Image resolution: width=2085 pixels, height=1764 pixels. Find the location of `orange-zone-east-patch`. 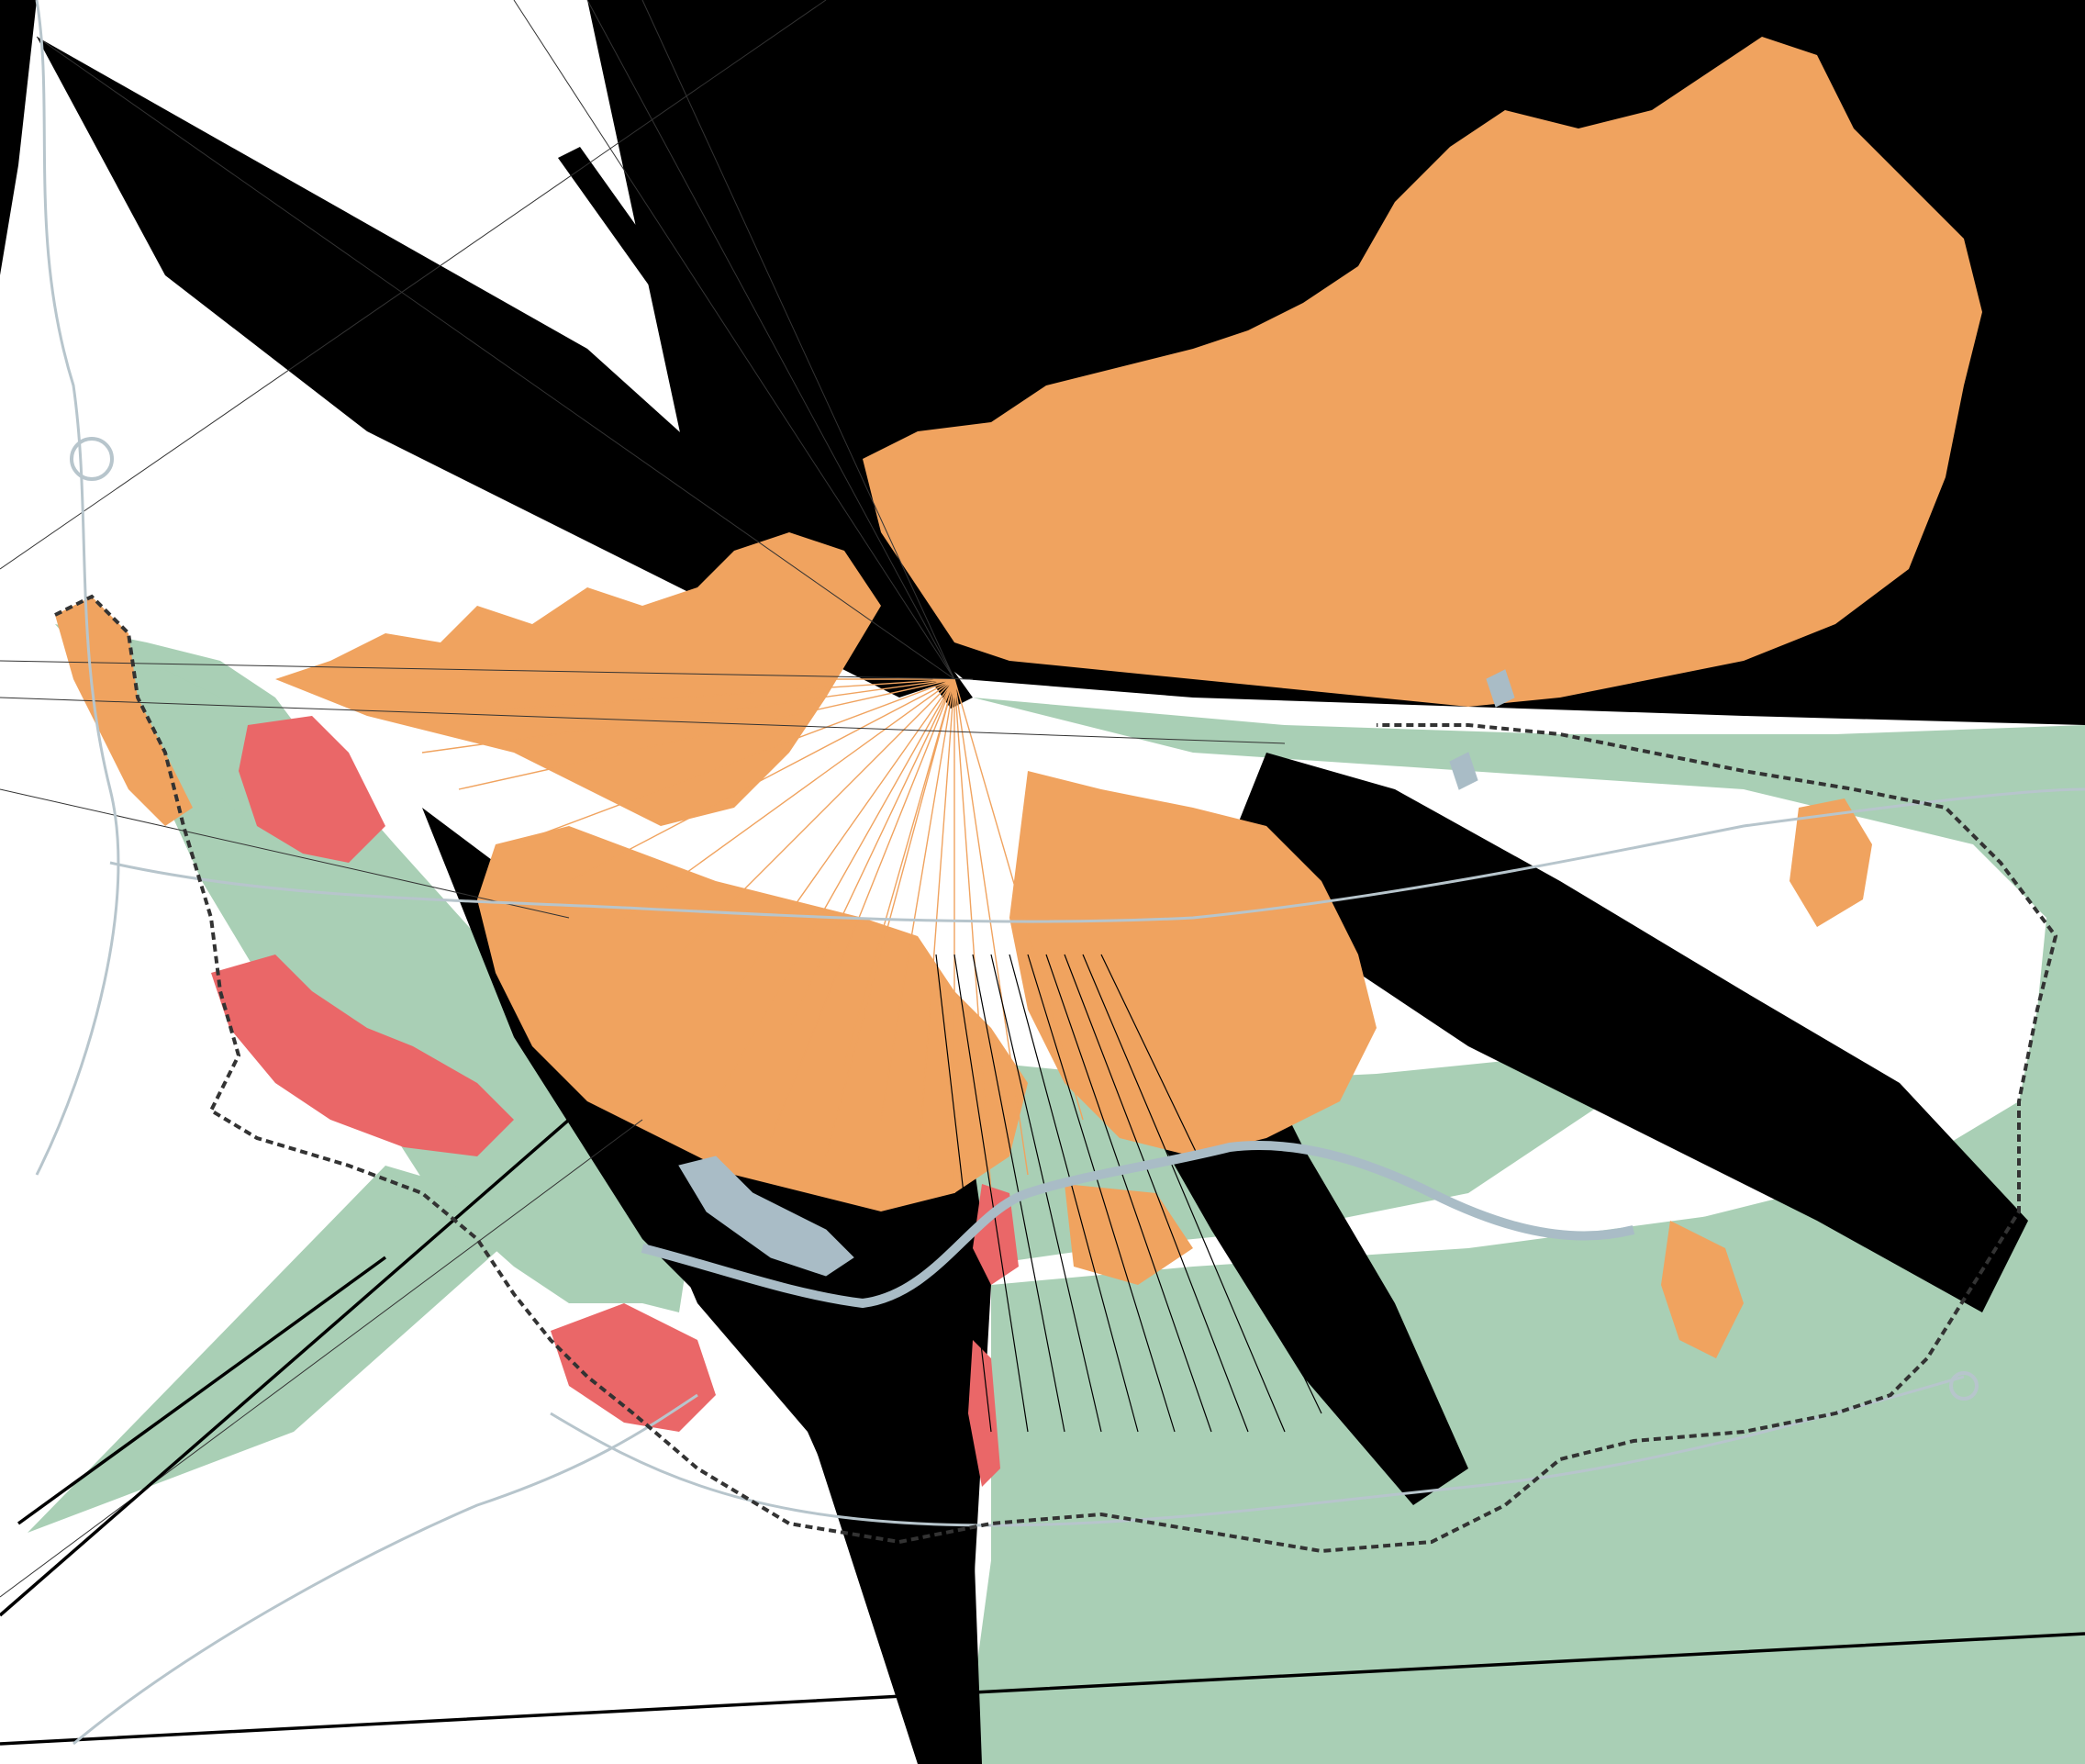

orange-zone-east-patch is located at coordinates (1831, 862).